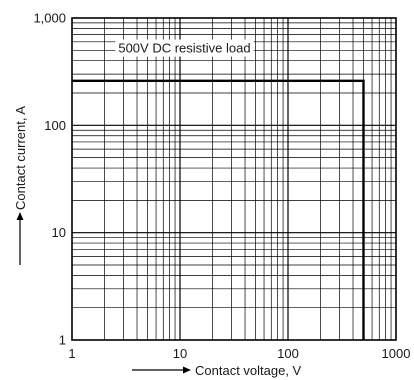 This screenshot has width=414, height=380. Describe the element at coordinates (49, 179) in the screenshot. I see `y-tick-labels: 1 10 100 1,000` at that location.